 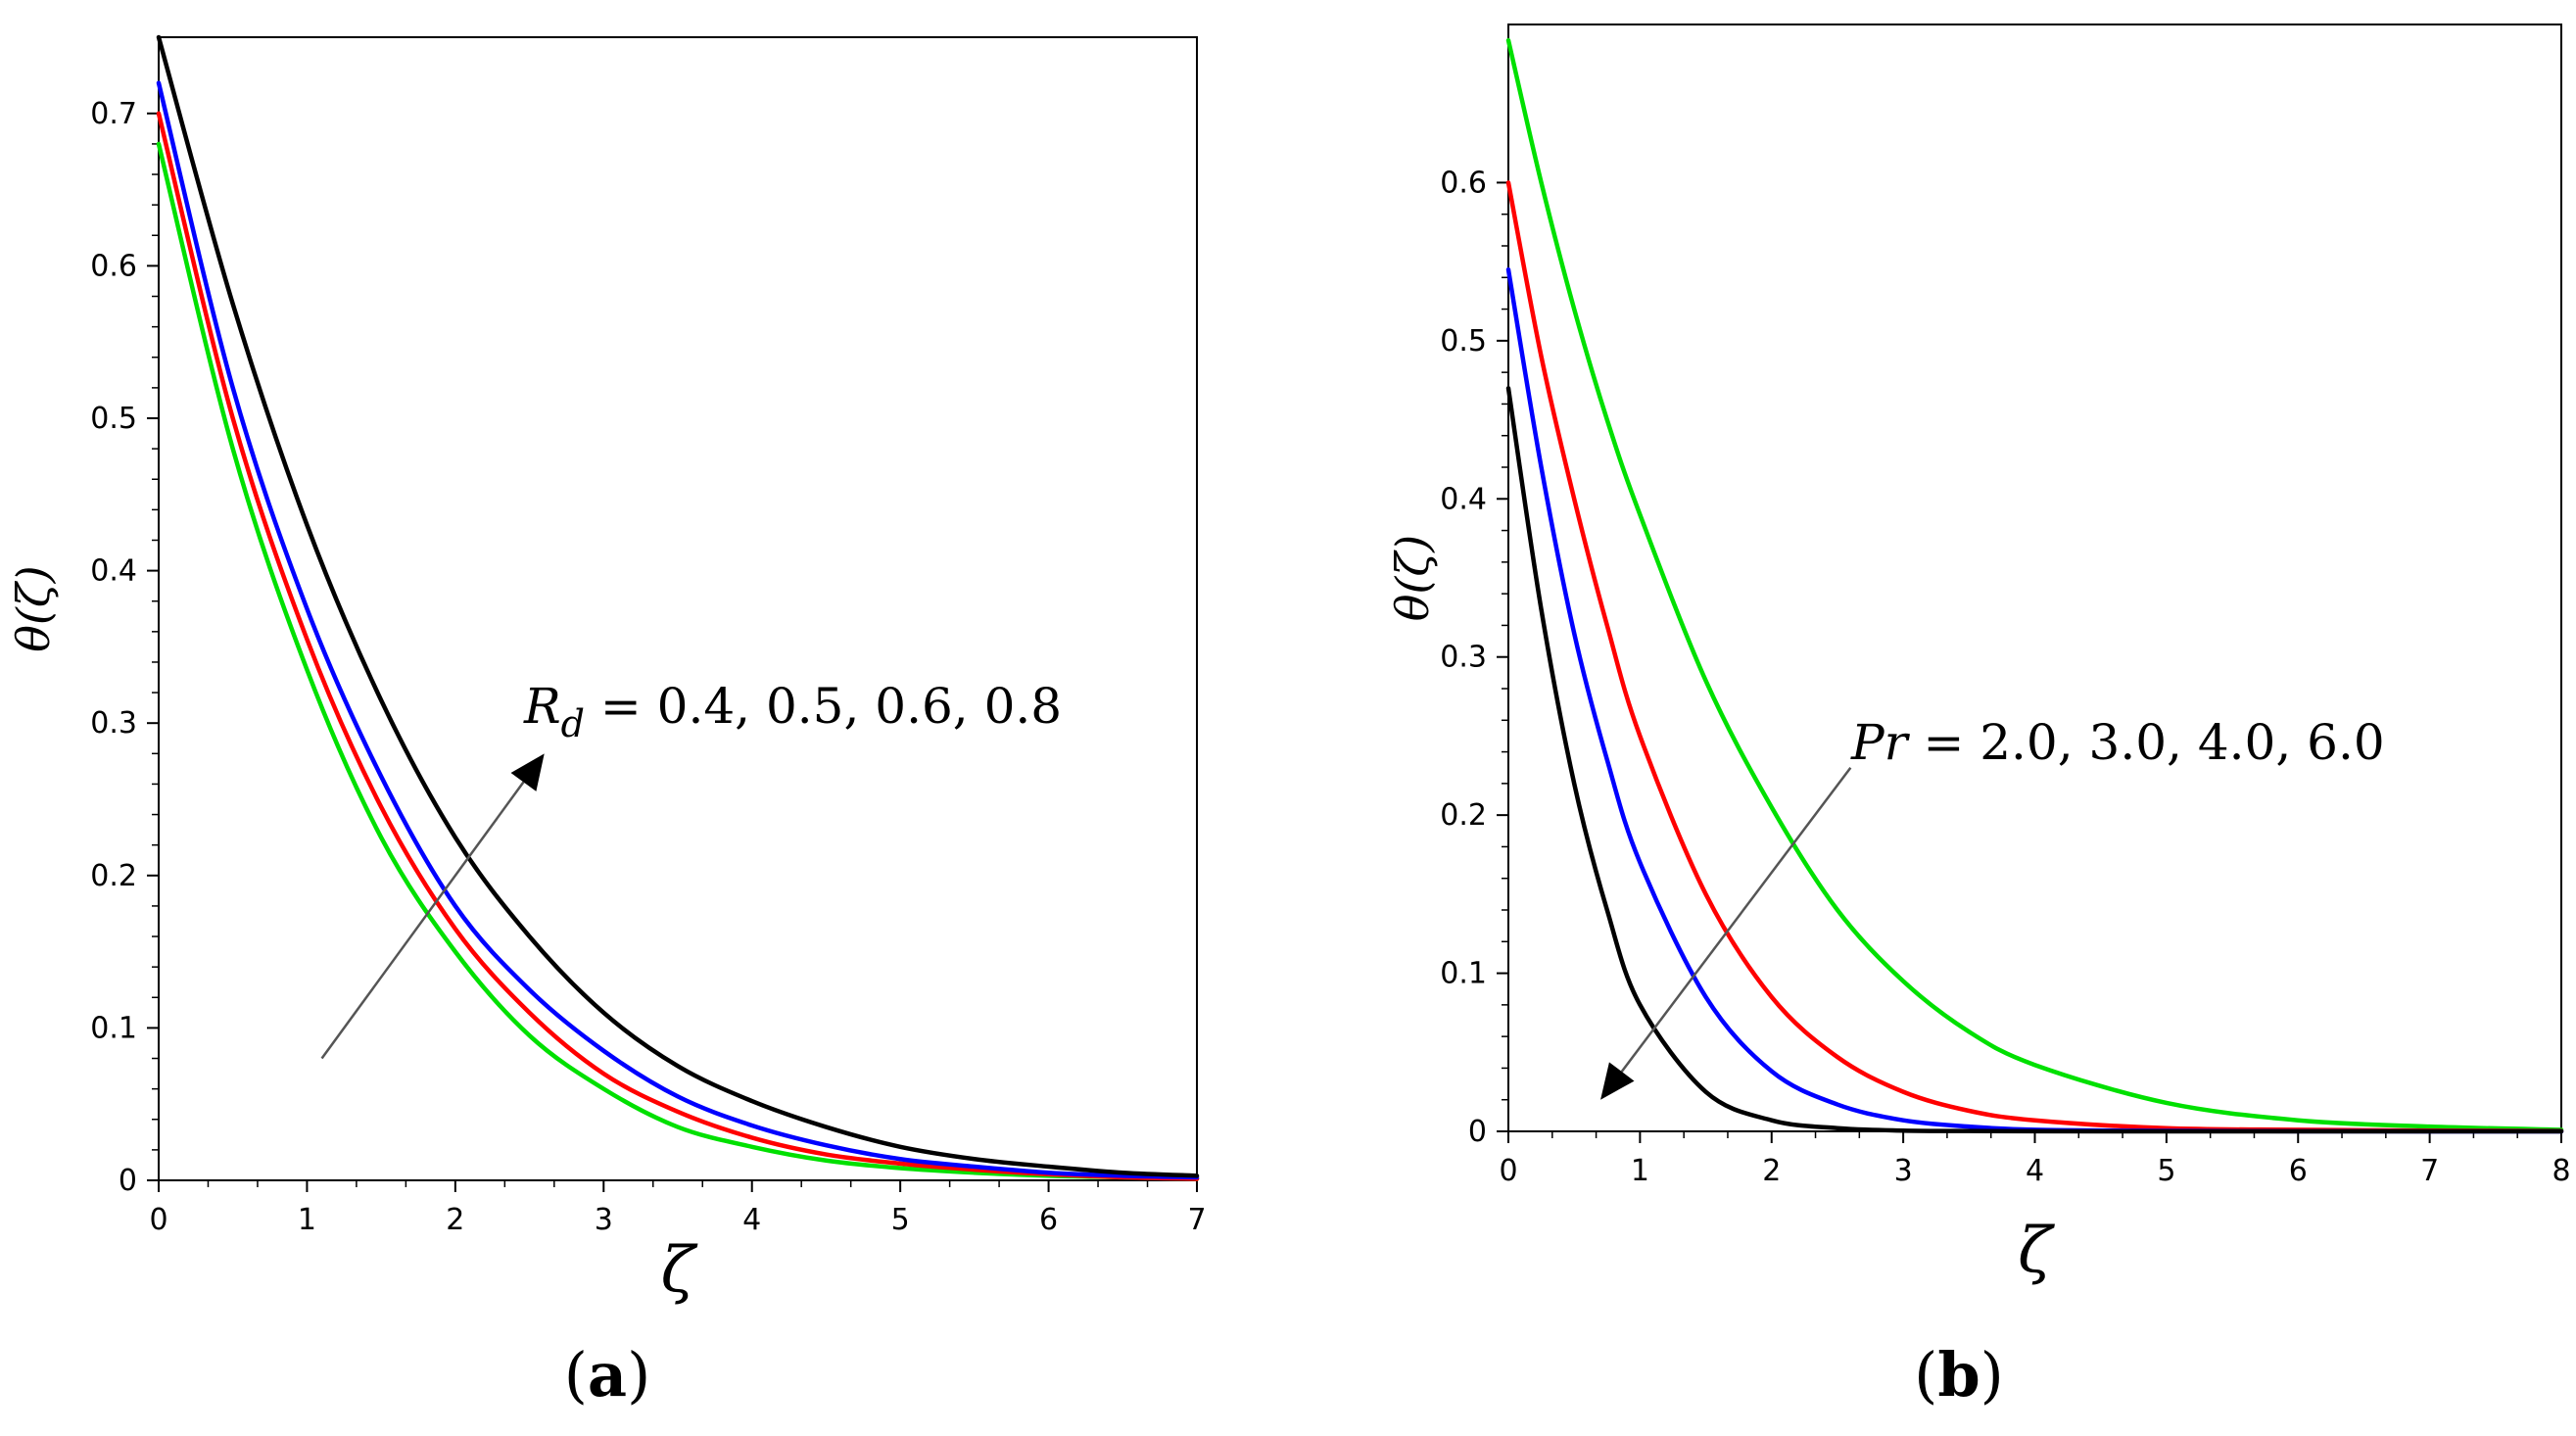 What do you see at coordinates (114, 114) in the screenshot?
I see `y-tick-label: 0.7` at bounding box center [114, 114].